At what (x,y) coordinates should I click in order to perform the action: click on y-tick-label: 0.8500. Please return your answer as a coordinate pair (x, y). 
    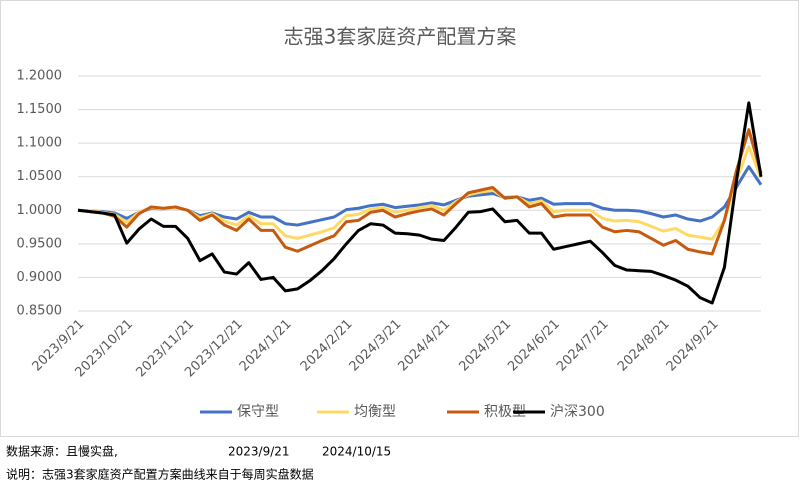
    Looking at the image, I should click on (40, 311).